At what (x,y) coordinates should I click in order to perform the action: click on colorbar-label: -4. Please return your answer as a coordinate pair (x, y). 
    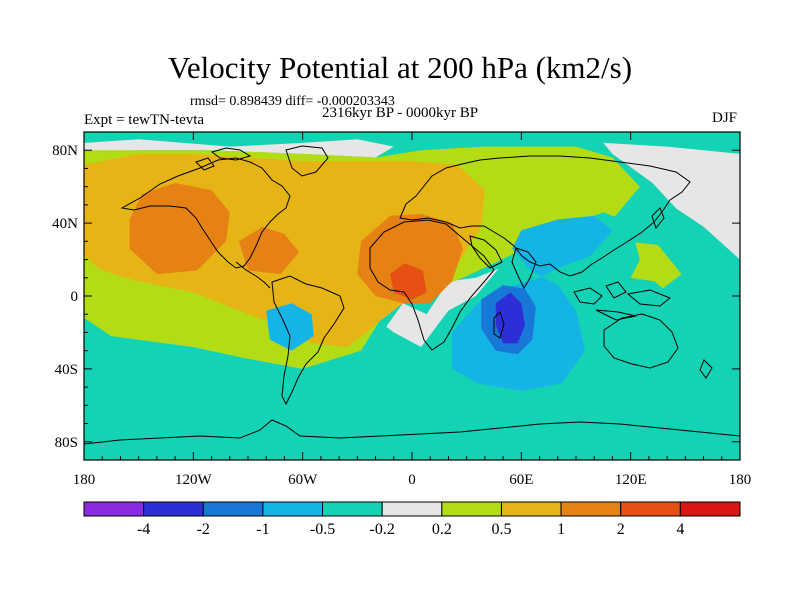
    Looking at the image, I should click on (143, 529).